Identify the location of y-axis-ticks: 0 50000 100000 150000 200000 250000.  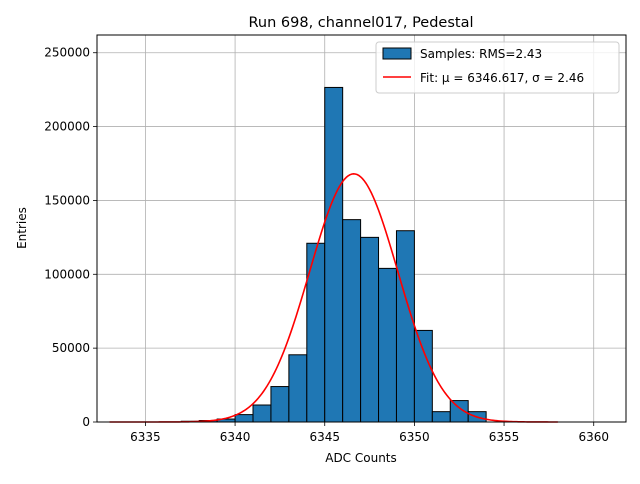
(70, 237).